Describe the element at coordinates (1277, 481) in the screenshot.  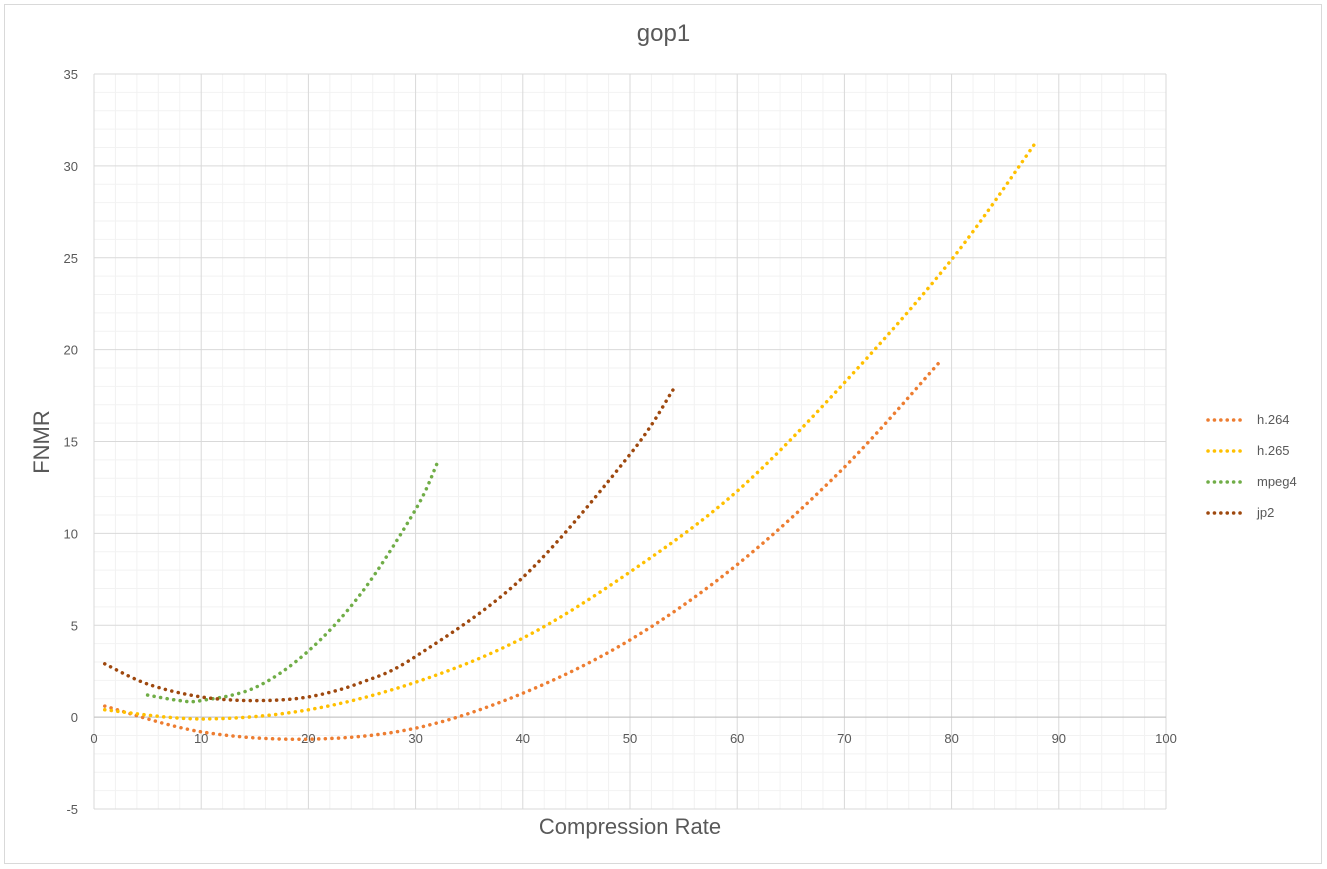
I see `legend-label: mpeg4` at that location.